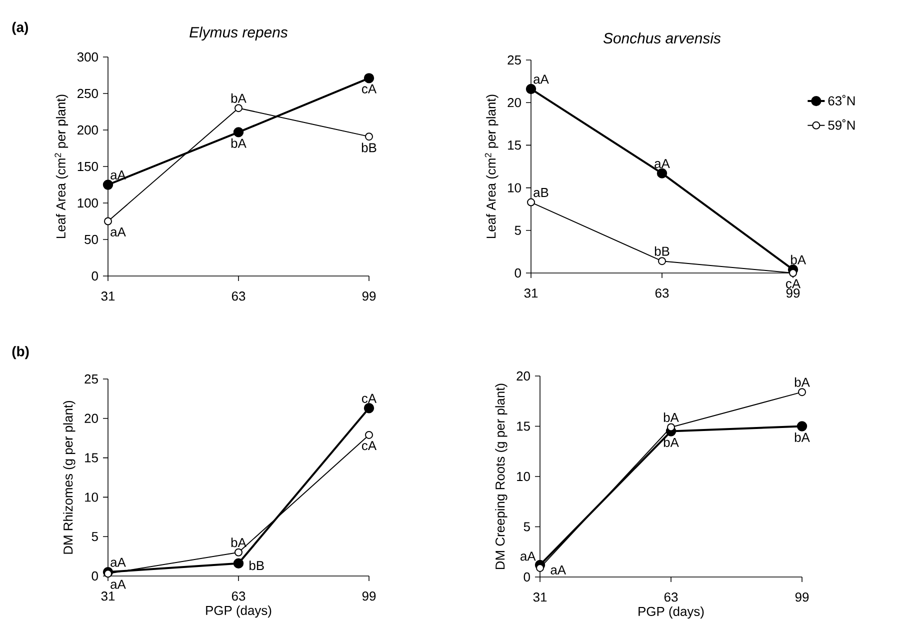 The height and width of the screenshot is (644, 908). What do you see at coordinates (91, 239) in the screenshot?
I see `y-tick-label: 50` at bounding box center [91, 239].